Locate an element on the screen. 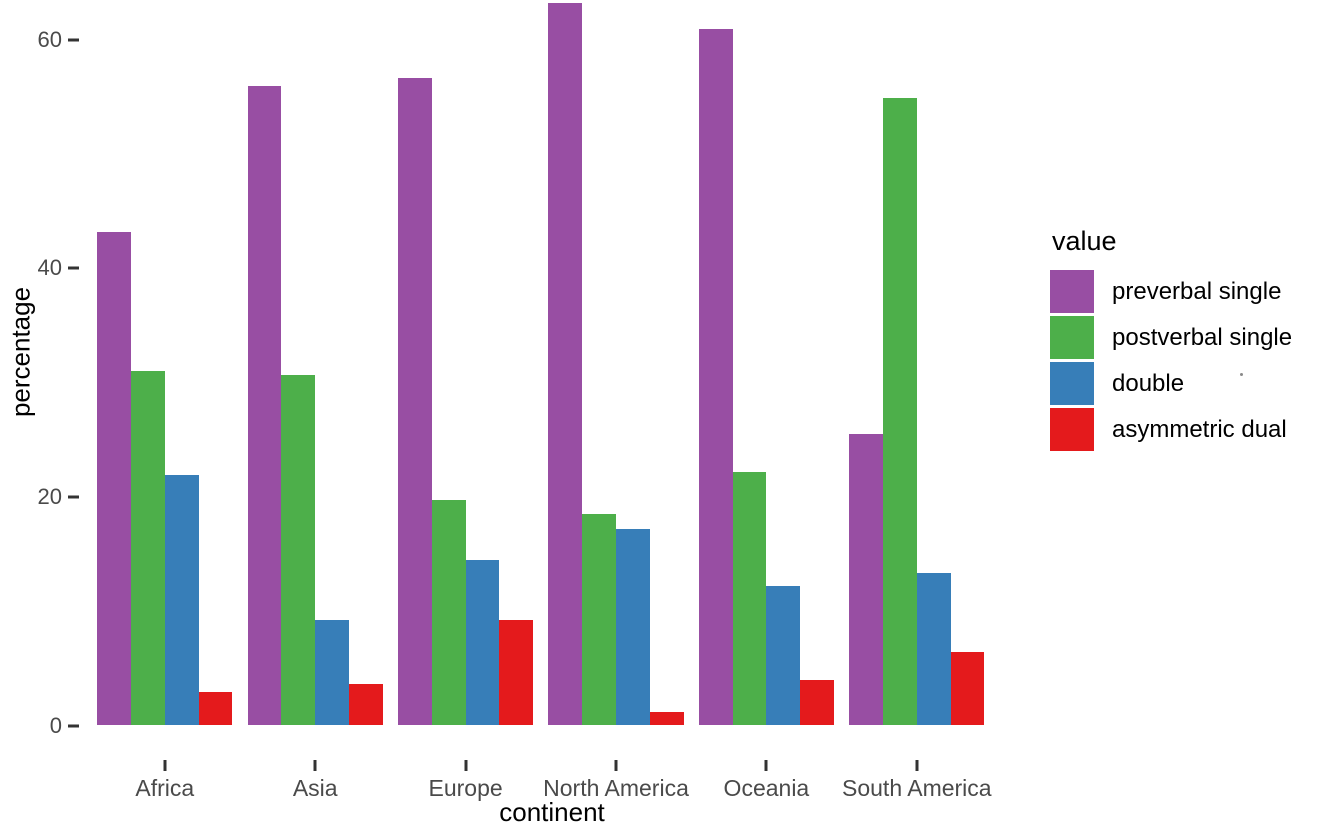 Image resolution: width=1325 pixels, height=827 pixels. legend-item-preverbal-single: preverbal single is located at coordinates (1171, 291).